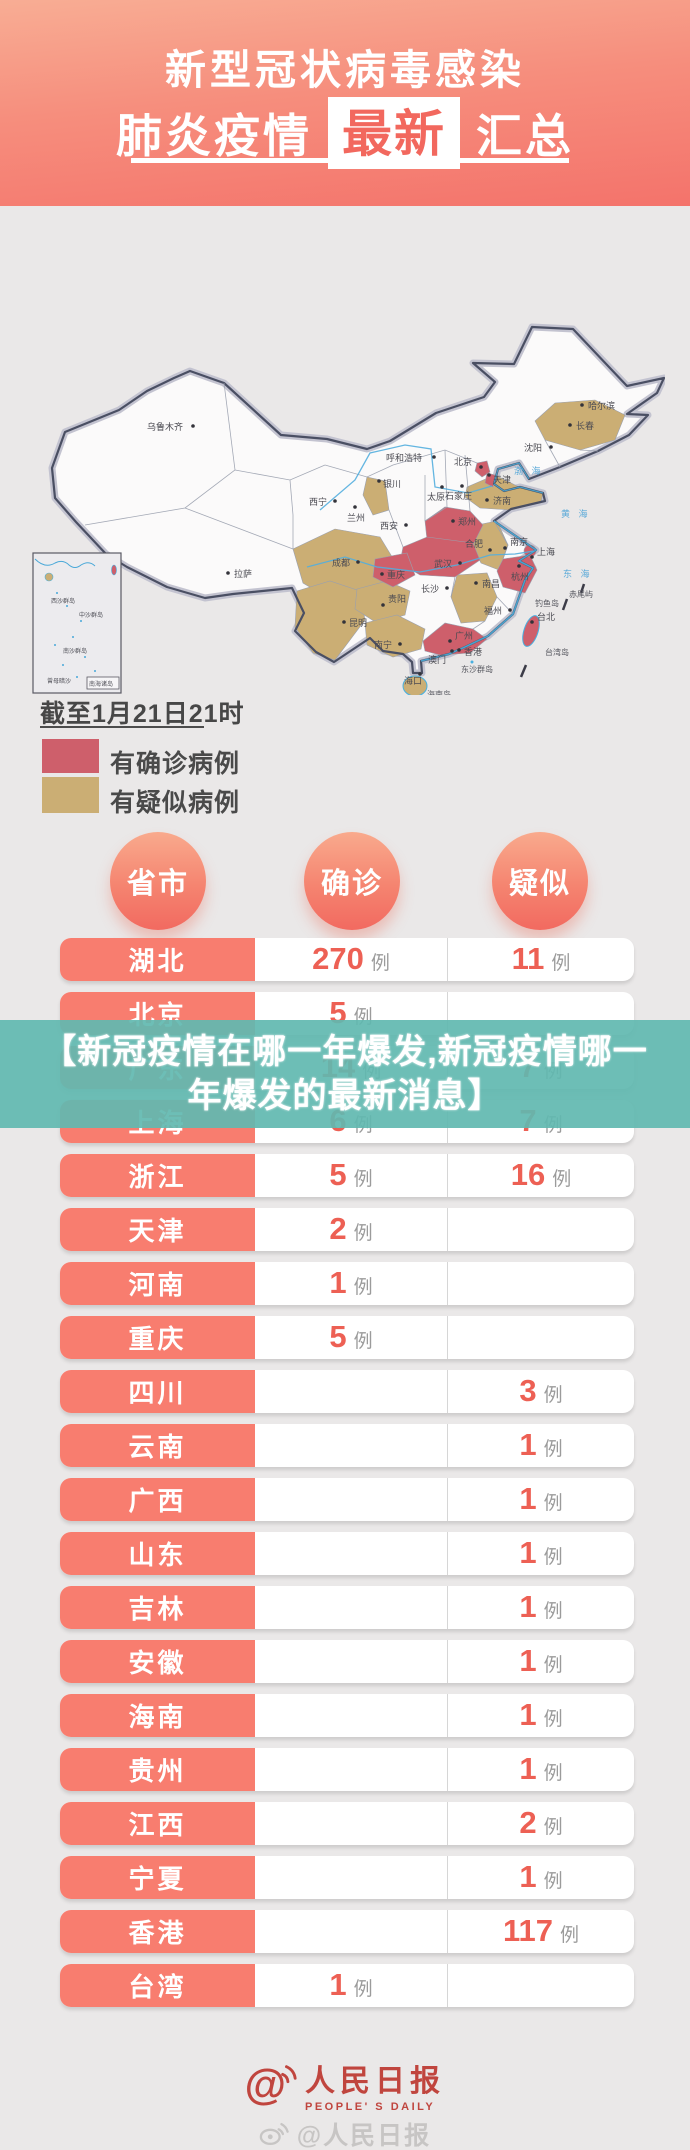 This screenshot has width=690, height=2150. What do you see at coordinates (364, 2136) in the screenshot?
I see `watermark-text: @人民日报` at bounding box center [364, 2136].